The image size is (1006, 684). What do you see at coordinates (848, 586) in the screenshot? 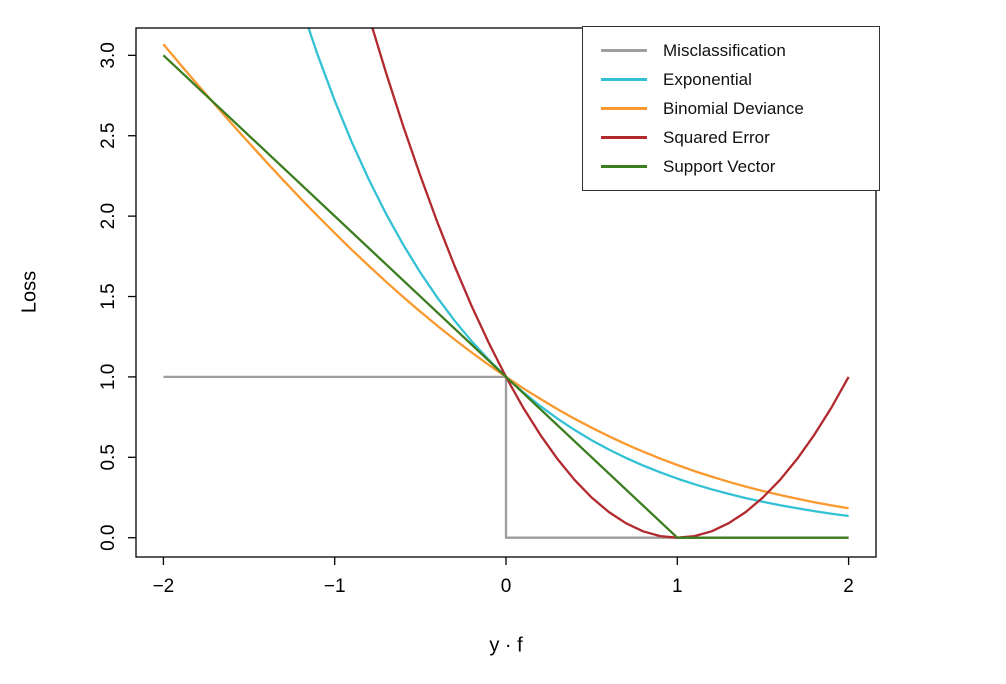
I see `x-tick-label: 2` at bounding box center [848, 586].